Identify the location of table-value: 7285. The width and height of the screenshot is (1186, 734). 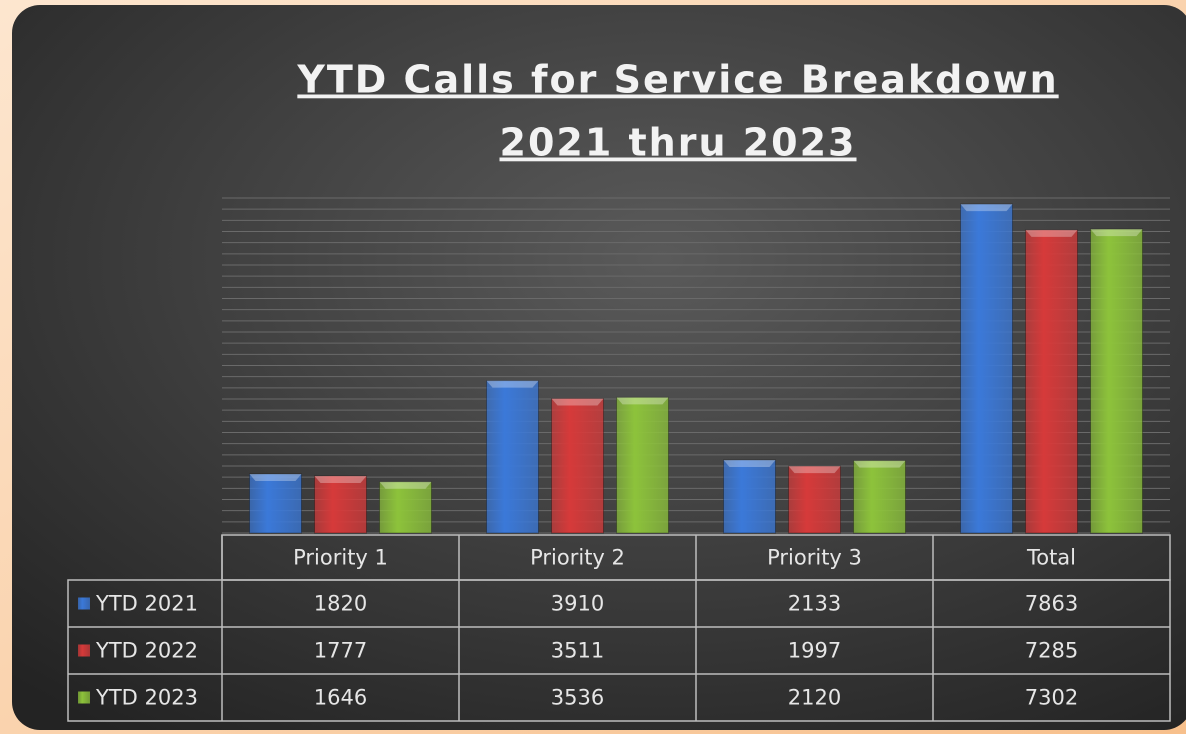
(1051, 651).